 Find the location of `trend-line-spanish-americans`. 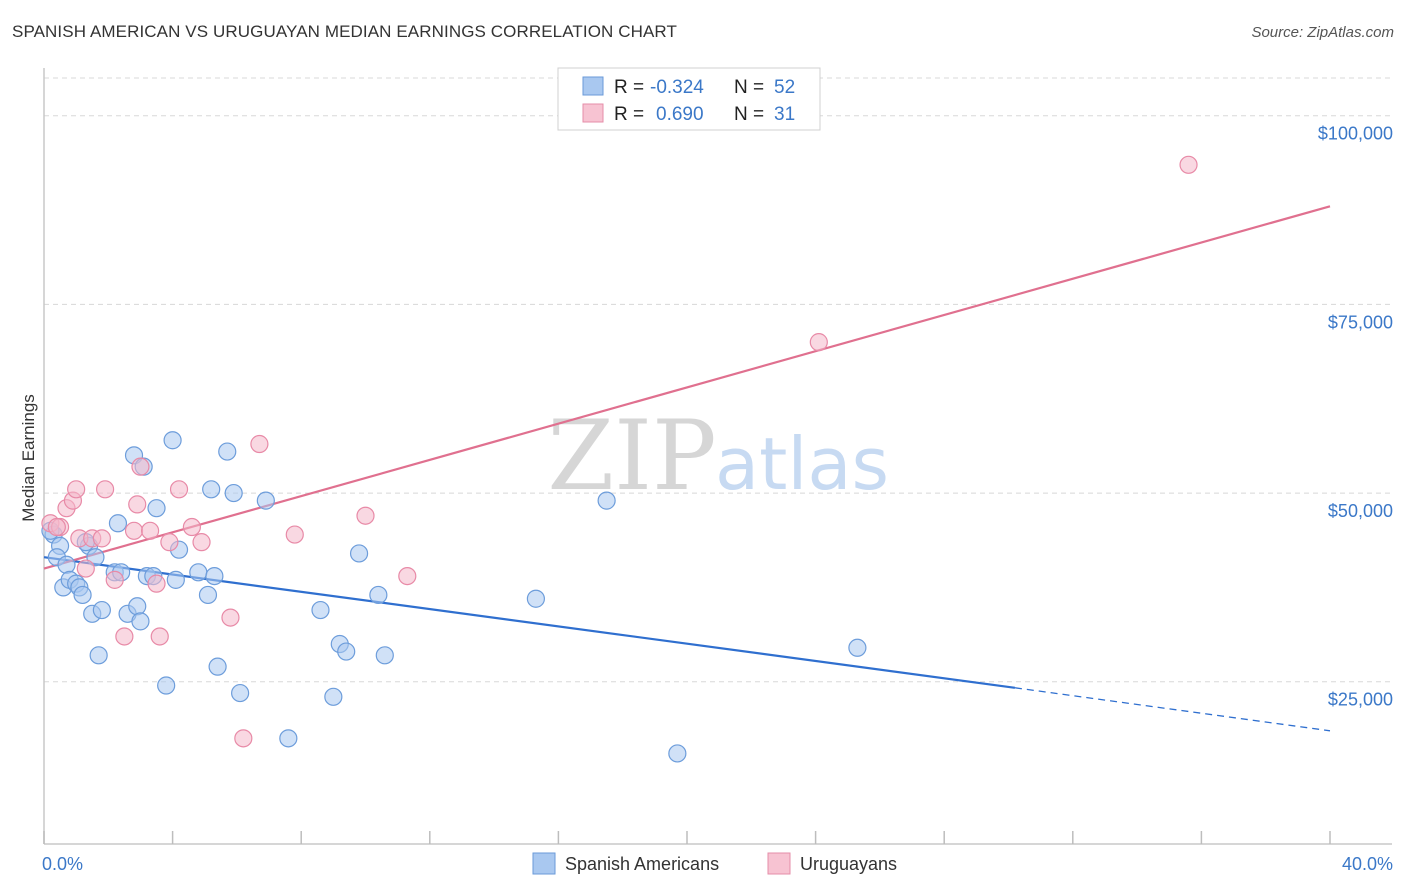

trend-line-spanish-americans is located at coordinates (529, 622).